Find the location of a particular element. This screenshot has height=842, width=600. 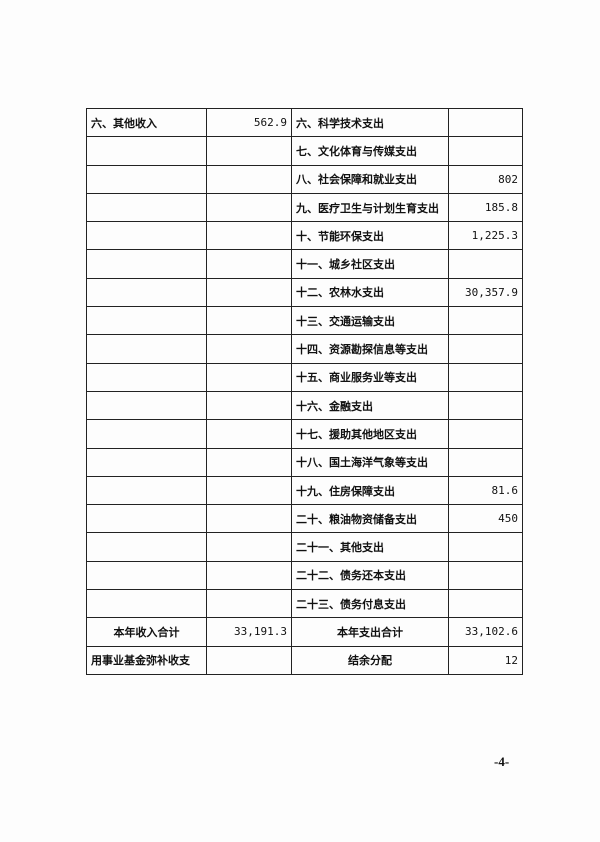

table-row: 十八、国土海洋气象等支出 is located at coordinates (304, 462).